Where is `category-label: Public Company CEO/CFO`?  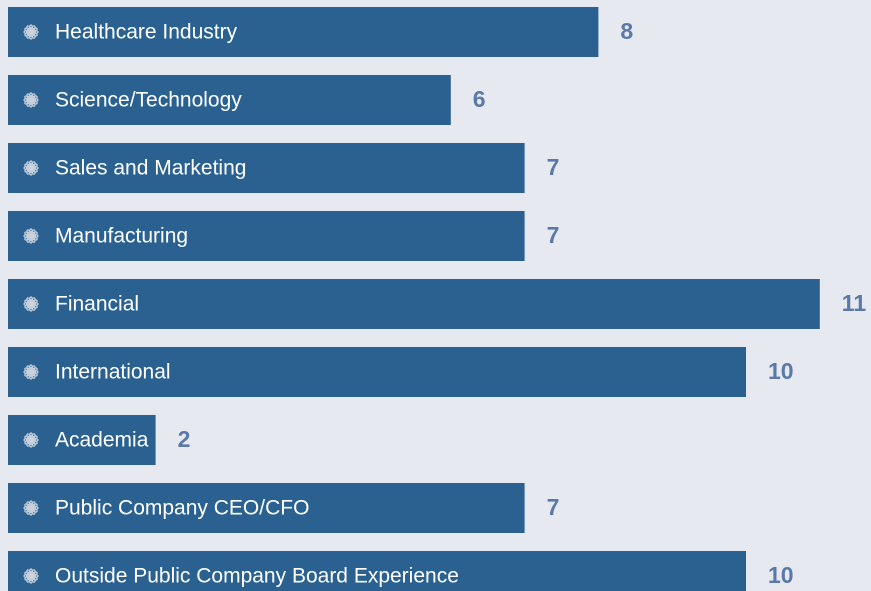 category-label: Public Company CEO/CFO is located at coordinates (182, 508).